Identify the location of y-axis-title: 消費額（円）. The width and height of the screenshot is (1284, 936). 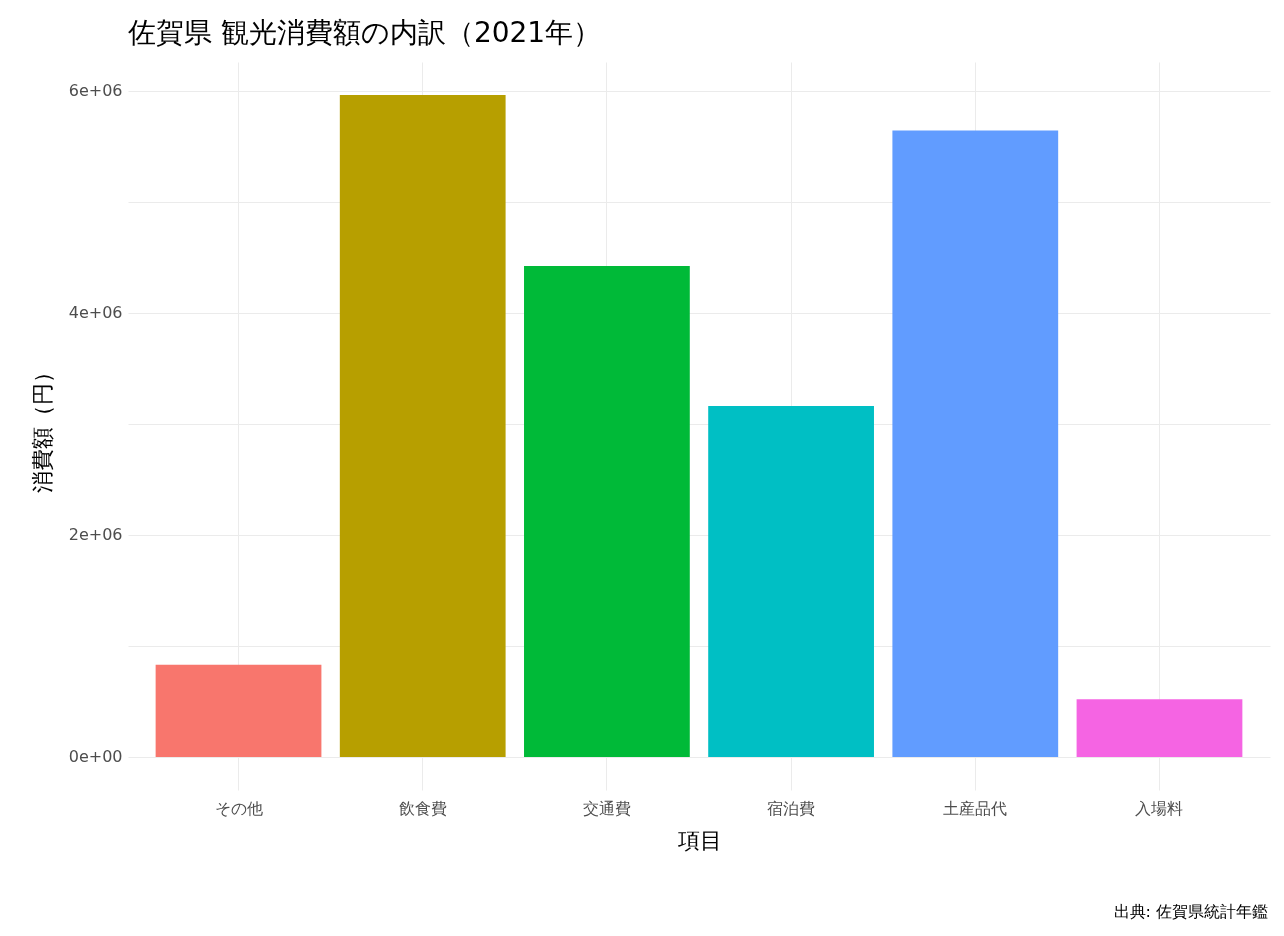
(42, 426).